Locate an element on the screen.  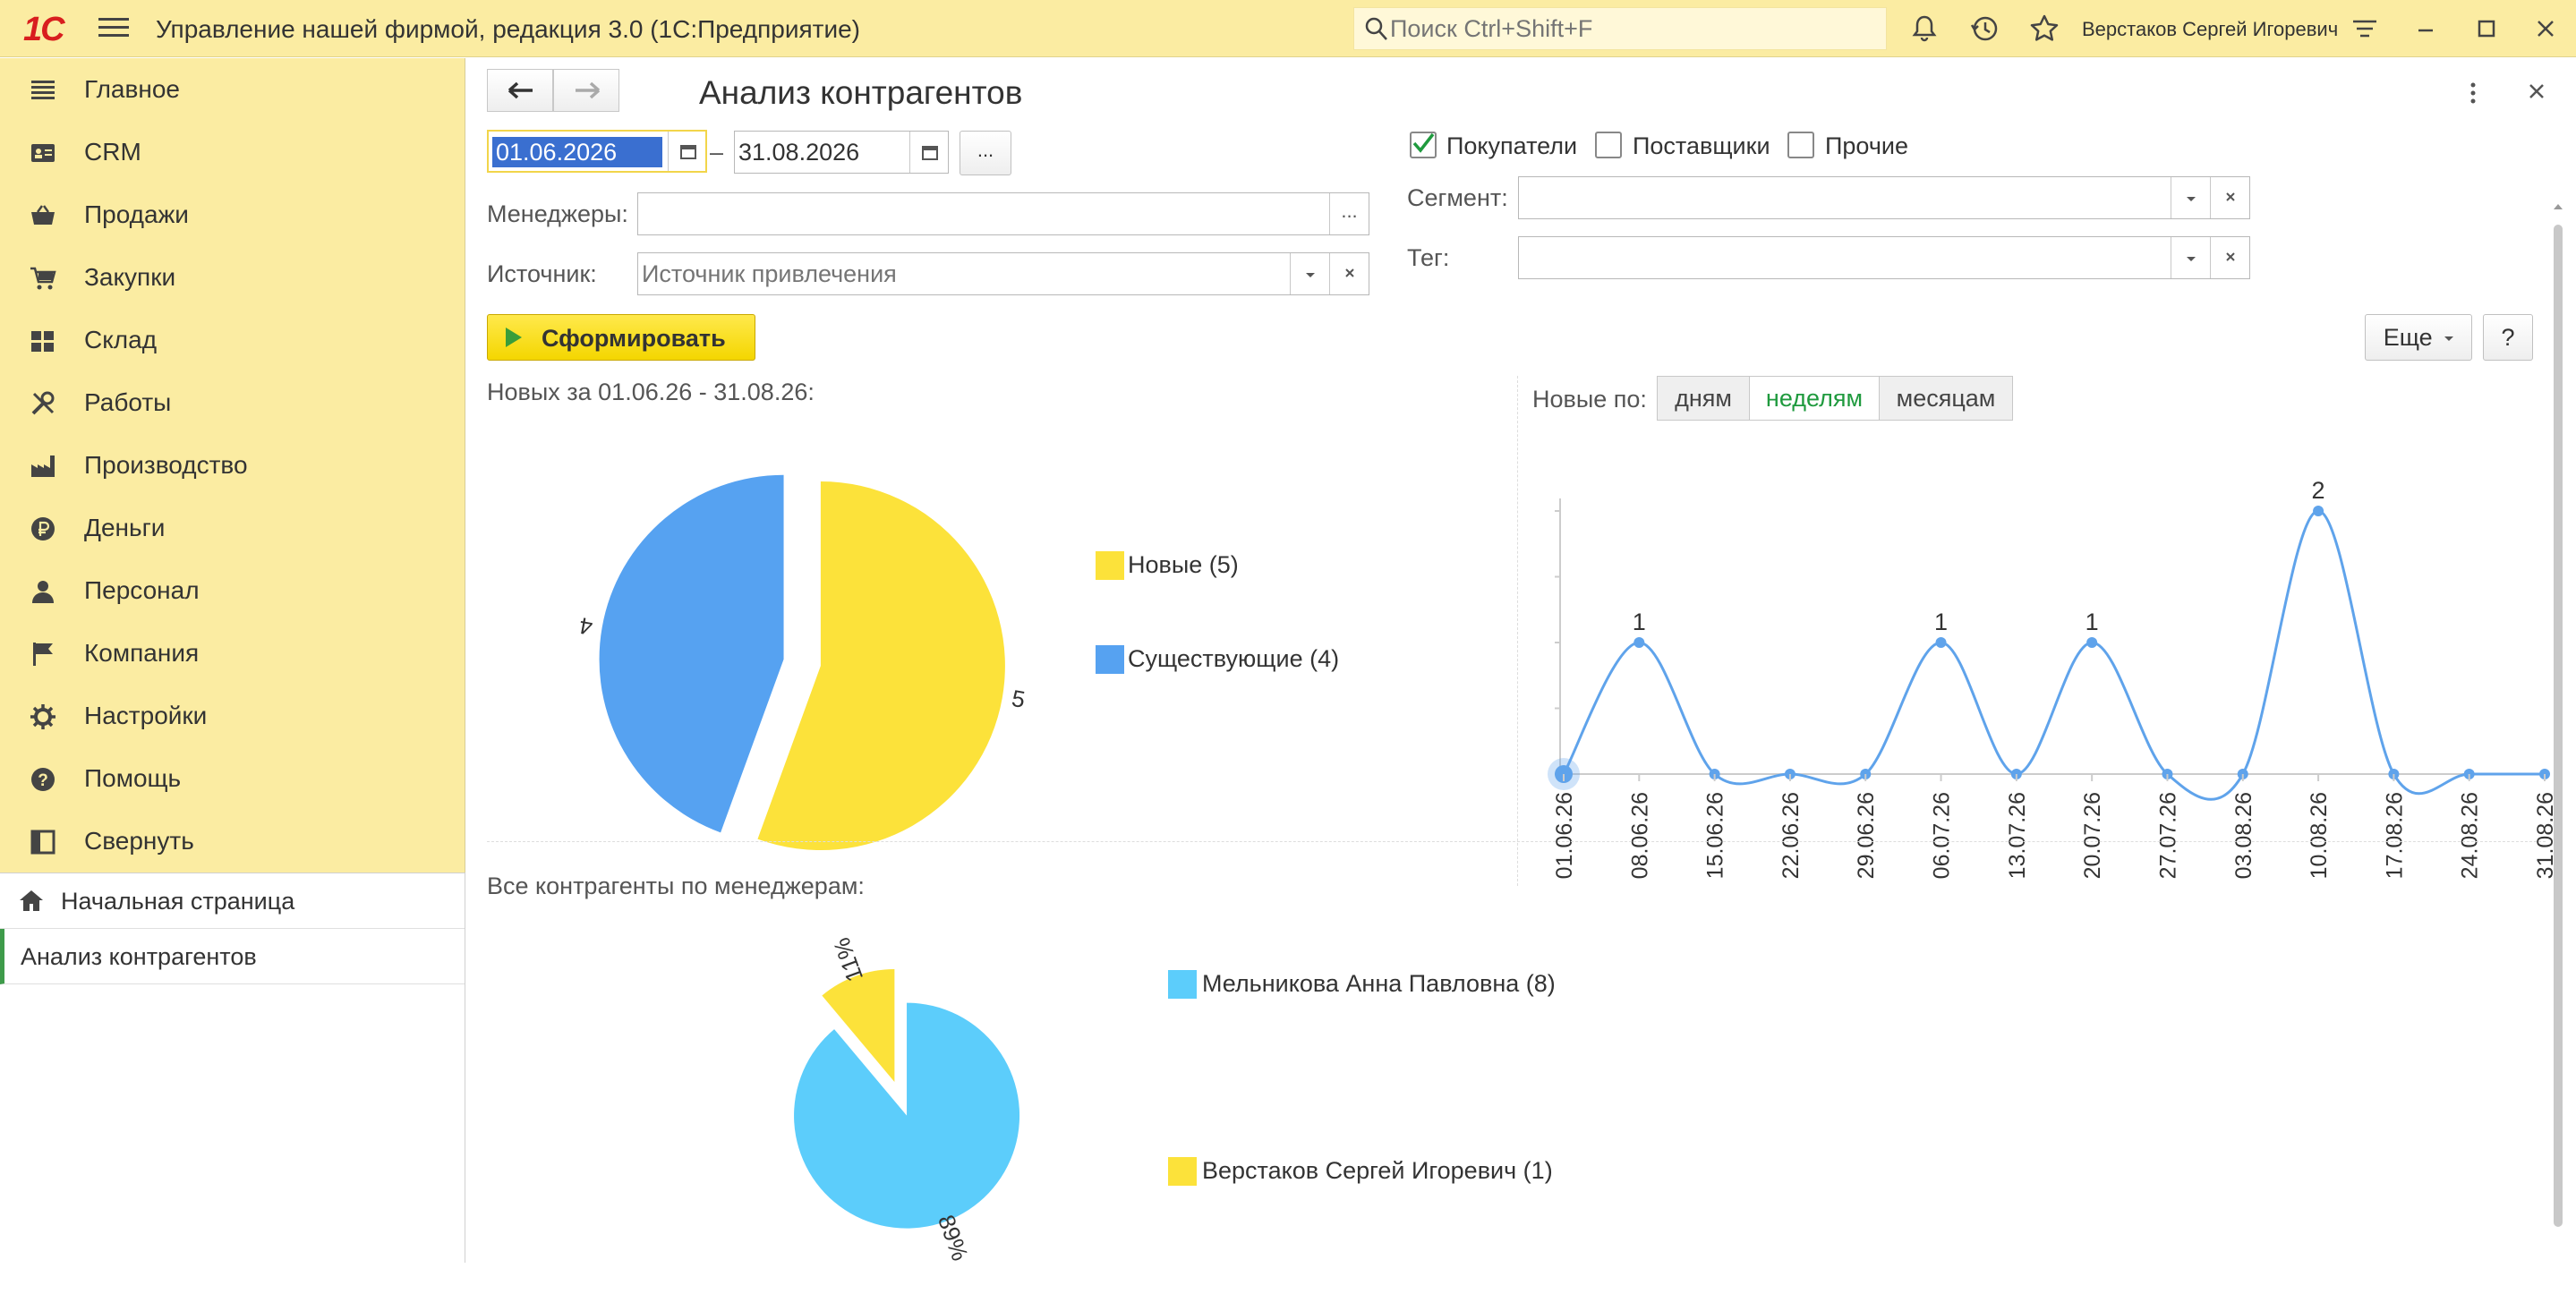
contacts-card-icon is located at coordinates (43, 153).